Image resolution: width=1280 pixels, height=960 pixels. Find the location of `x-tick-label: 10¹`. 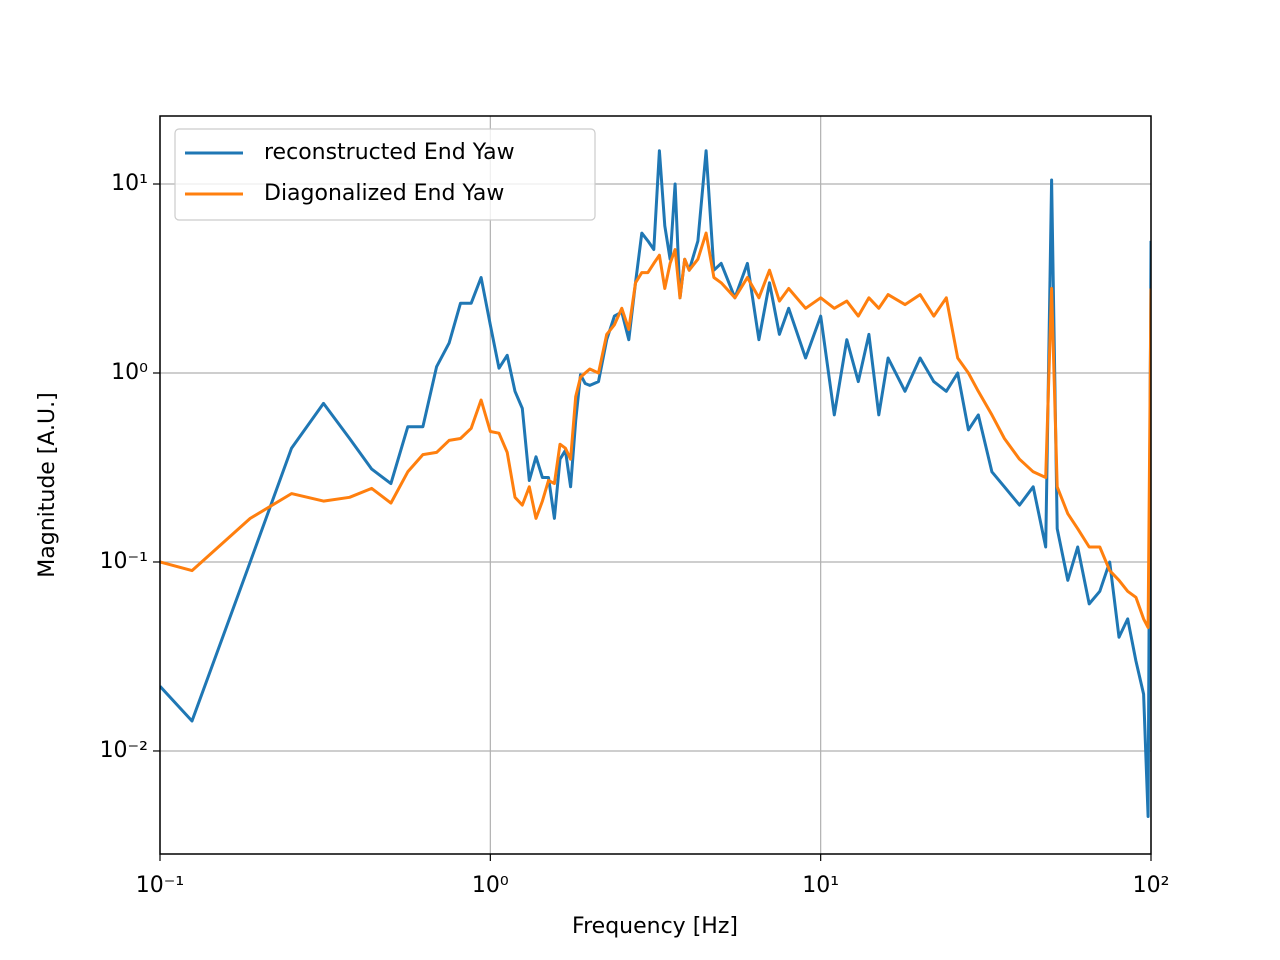

x-tick-label: 10¹ is located at coordinates (820, 885).